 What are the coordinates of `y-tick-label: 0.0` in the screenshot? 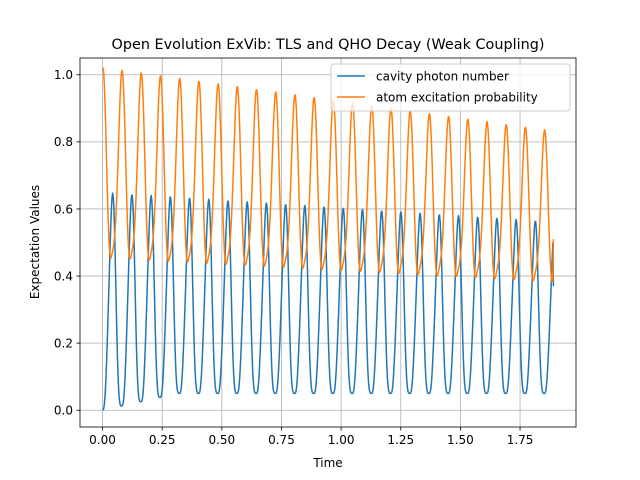 It's located at (63, 411).